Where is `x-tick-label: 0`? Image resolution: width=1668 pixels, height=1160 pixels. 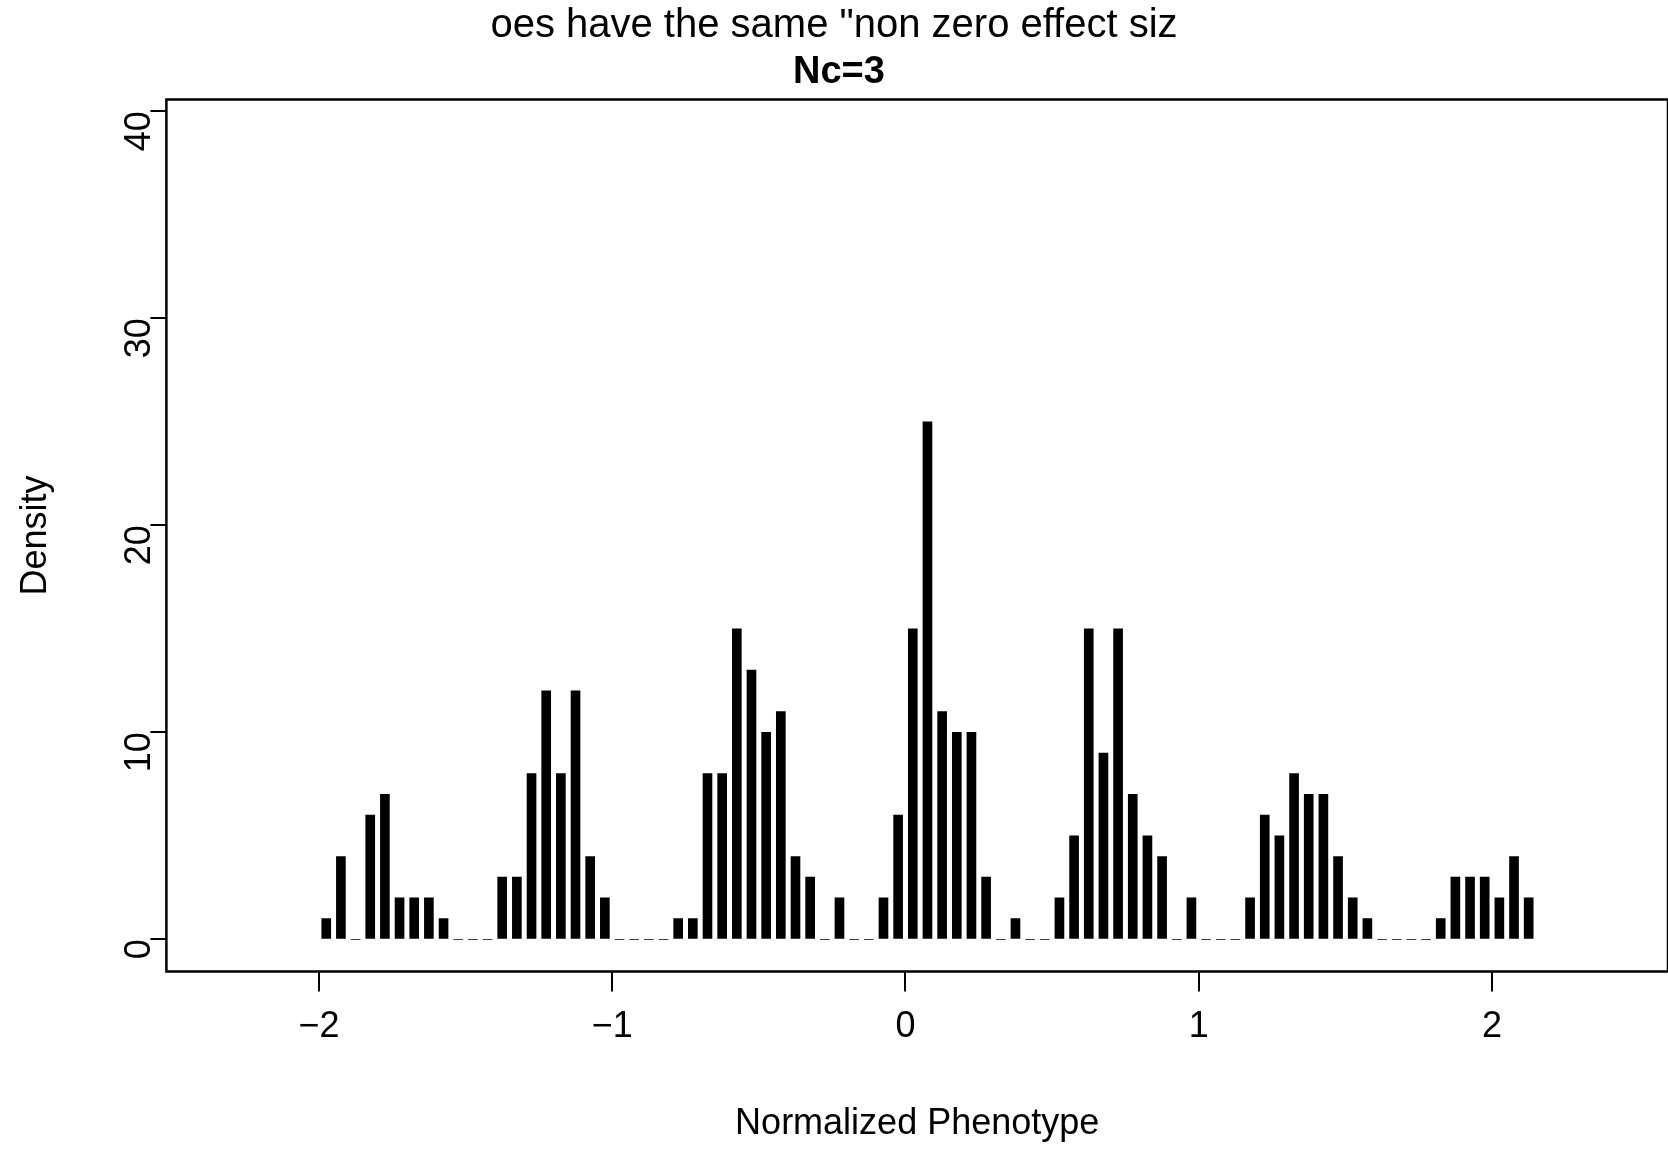 x-tick-label: 0 is located at coordinates (905, 1025).